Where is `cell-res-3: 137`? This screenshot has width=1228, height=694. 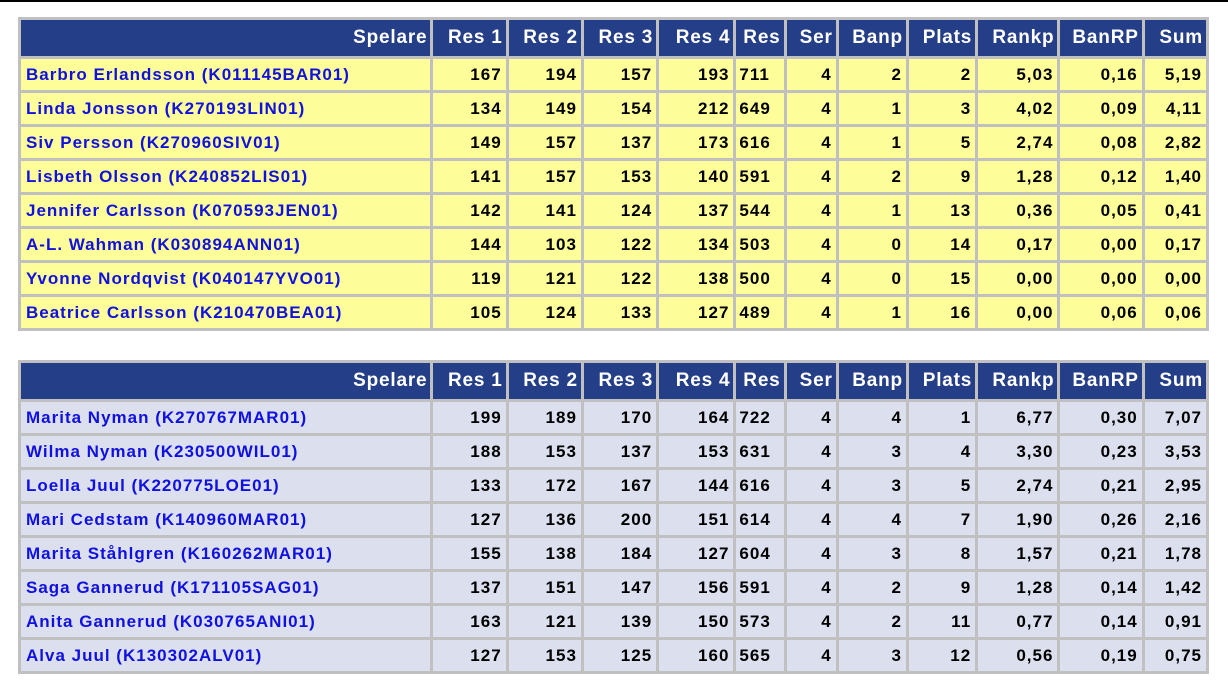 cell-res-3: 137 is located at coordinates (620, 142).